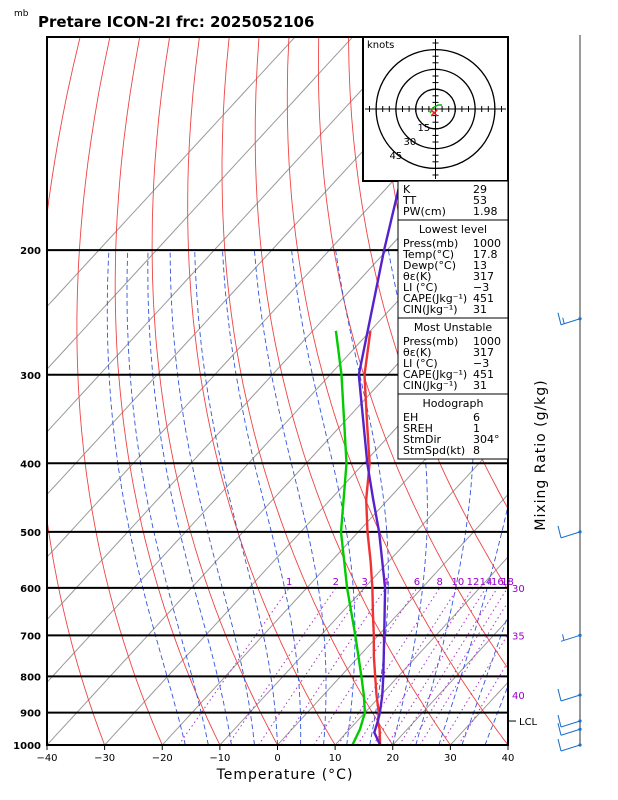 The height and width of the screenshot is (800, 618). Describe the element at coordinates (162, 758) in the screenshot. I see `temperature-tick-label: −20` at that location.